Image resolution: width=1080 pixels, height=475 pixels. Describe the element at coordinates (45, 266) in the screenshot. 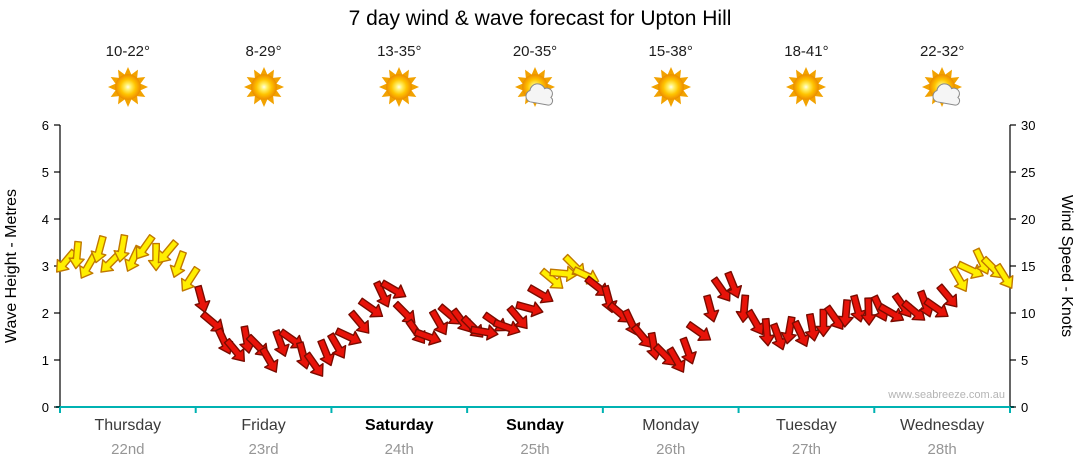

I see `left-tick-label: 3` at that location.